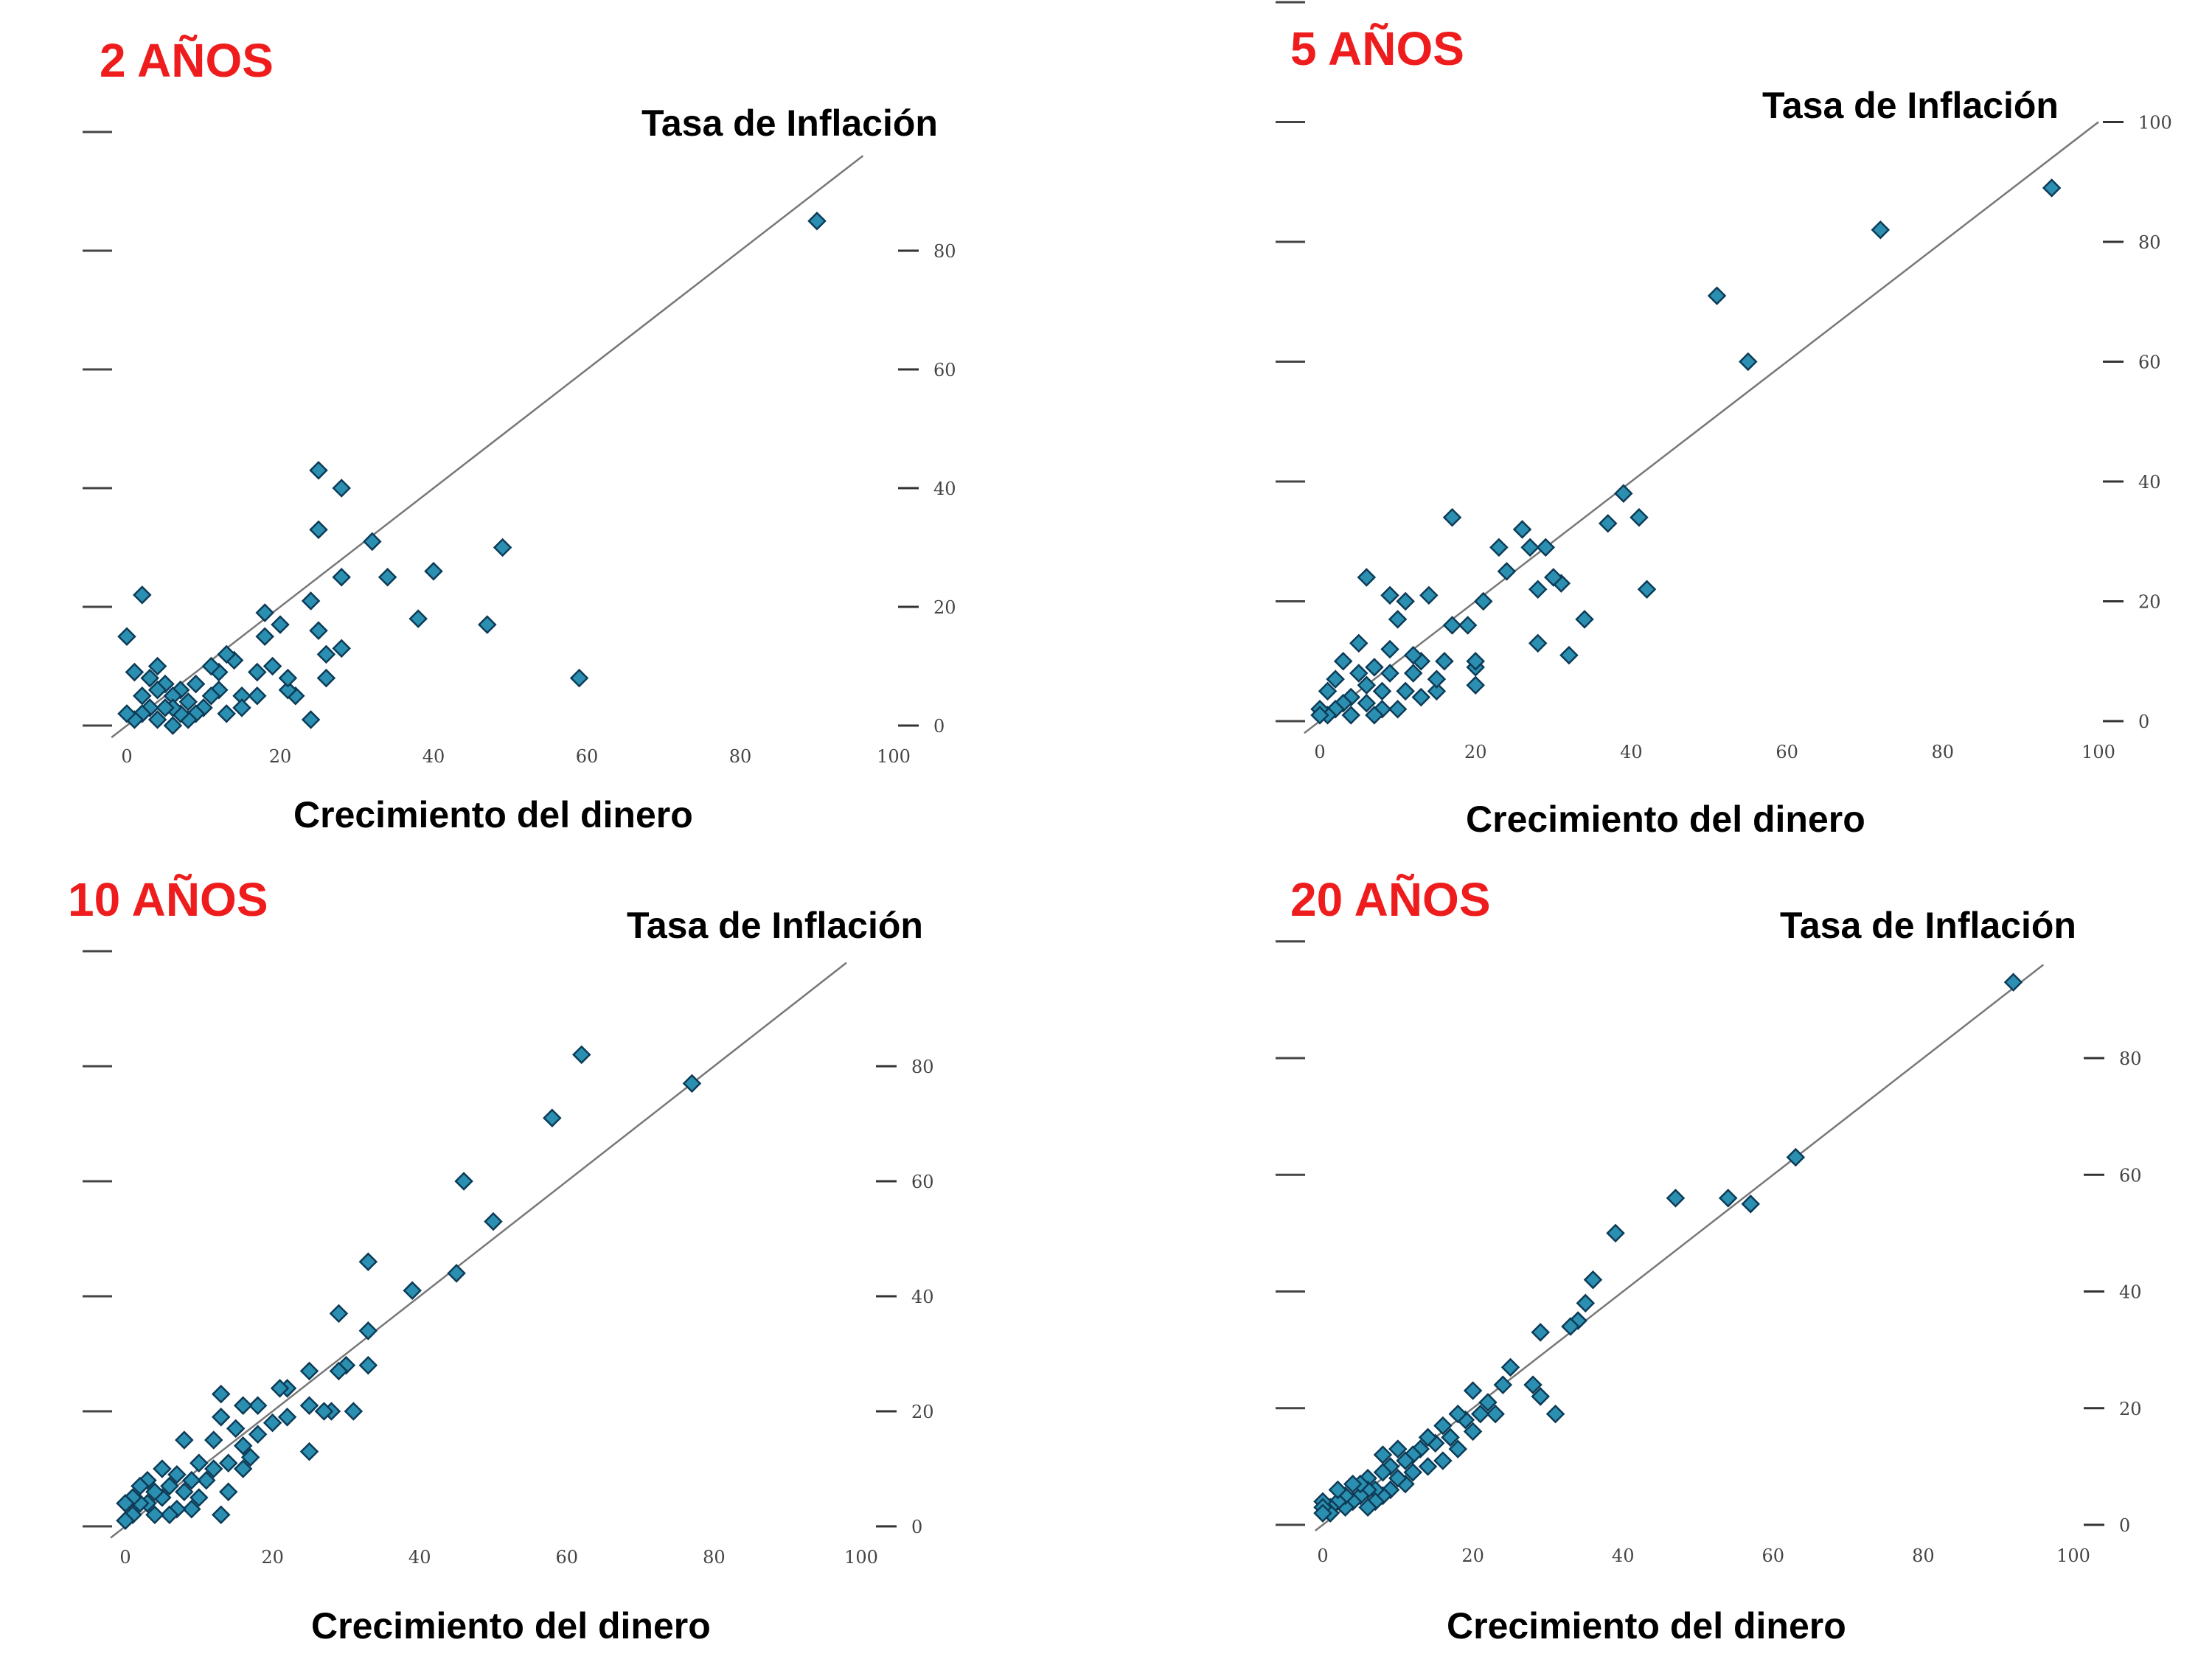 The image size is (2212, 1662). I want to click on x-tick-label: 40, so click(1623, 1556).